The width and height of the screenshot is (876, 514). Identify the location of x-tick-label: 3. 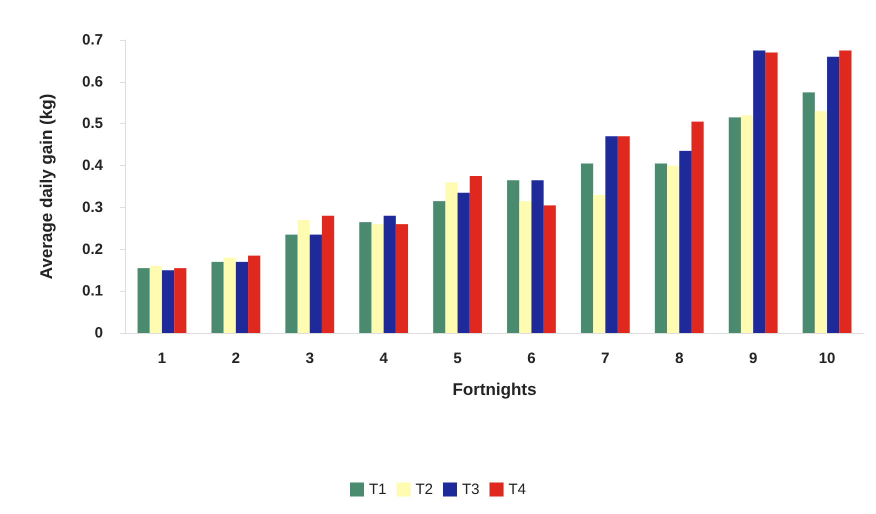
(310, 358).